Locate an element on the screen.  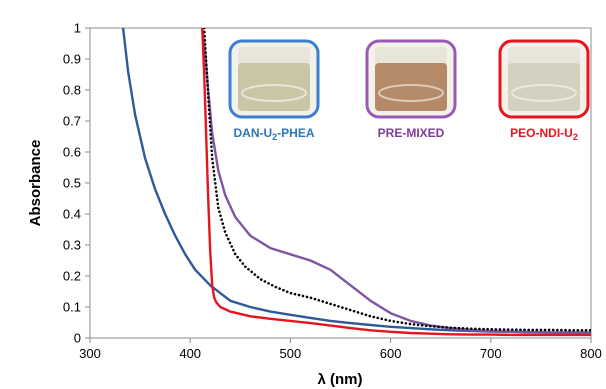
y-tick-label: 0.5 is located at coordinates (72, 183).